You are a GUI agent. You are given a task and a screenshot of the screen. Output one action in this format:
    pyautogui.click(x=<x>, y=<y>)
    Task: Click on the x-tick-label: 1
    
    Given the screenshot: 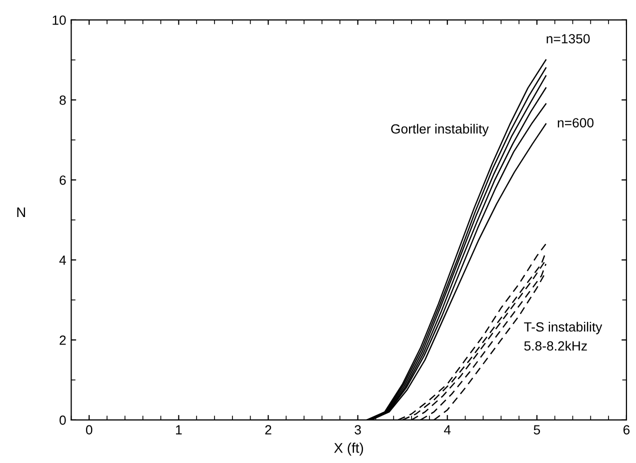 What is the action you would take?
    pyautogui.click(x=179, y=429)
    